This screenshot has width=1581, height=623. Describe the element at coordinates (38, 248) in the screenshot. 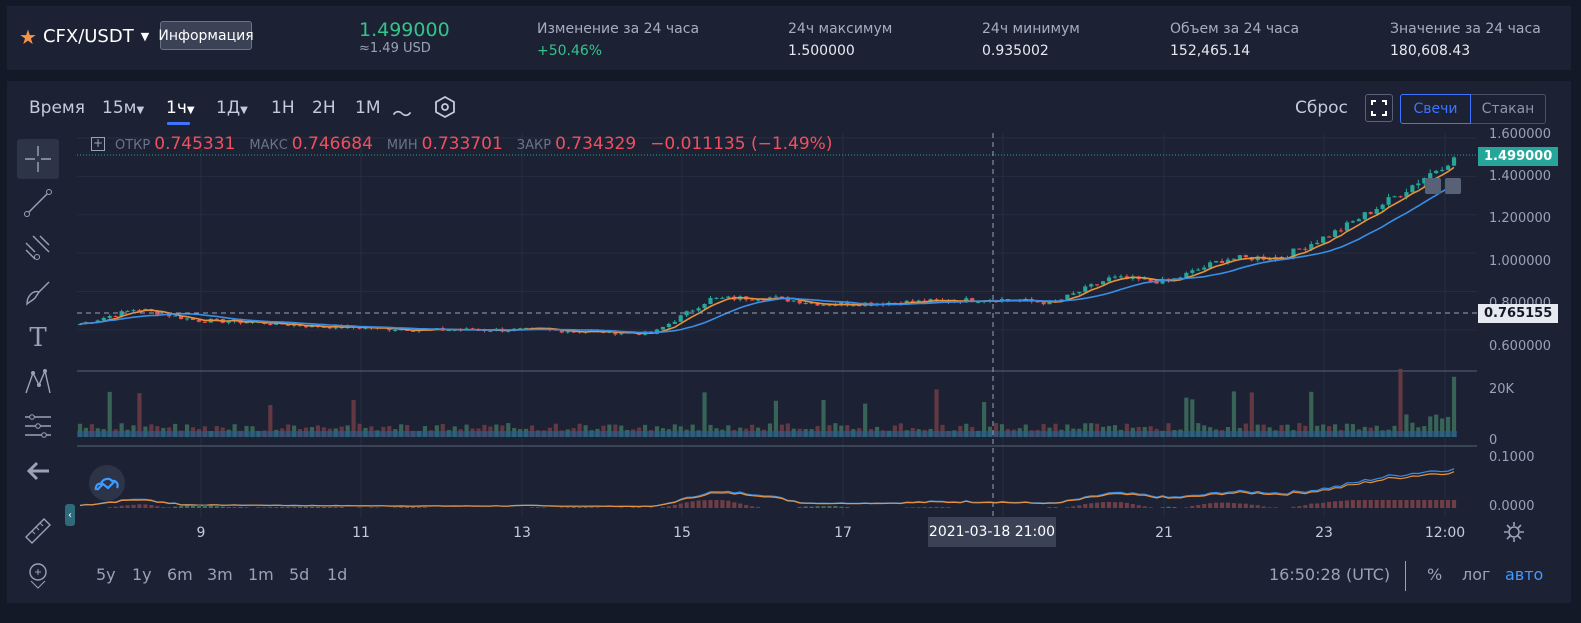

I see `pitchfork-tool` at that location.